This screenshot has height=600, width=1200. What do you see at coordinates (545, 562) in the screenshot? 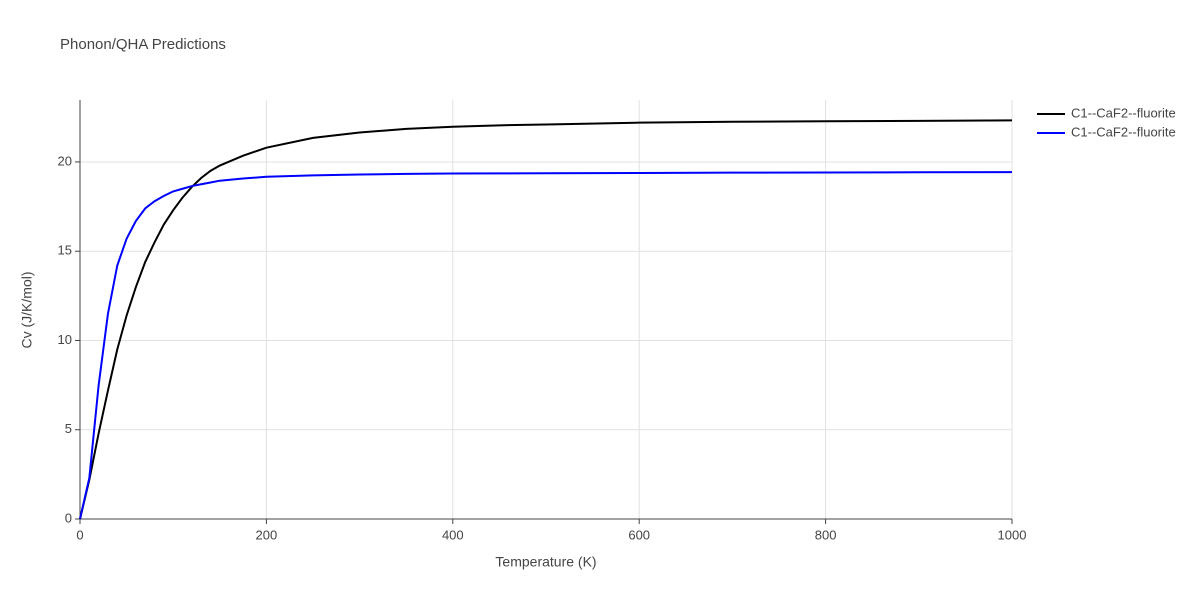
I see `x-axis-label: Temperature (K)` at bounding box center [545, 562].